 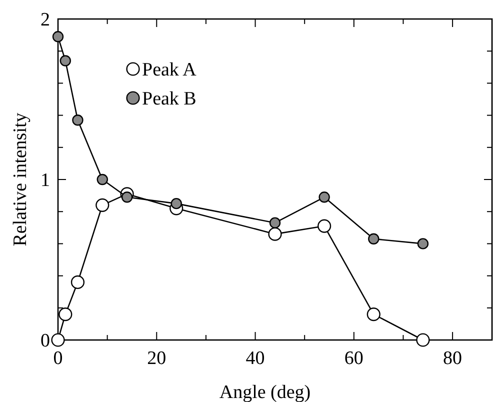 I want to click on x-tick-label: 40, so click(x=255, y=358).